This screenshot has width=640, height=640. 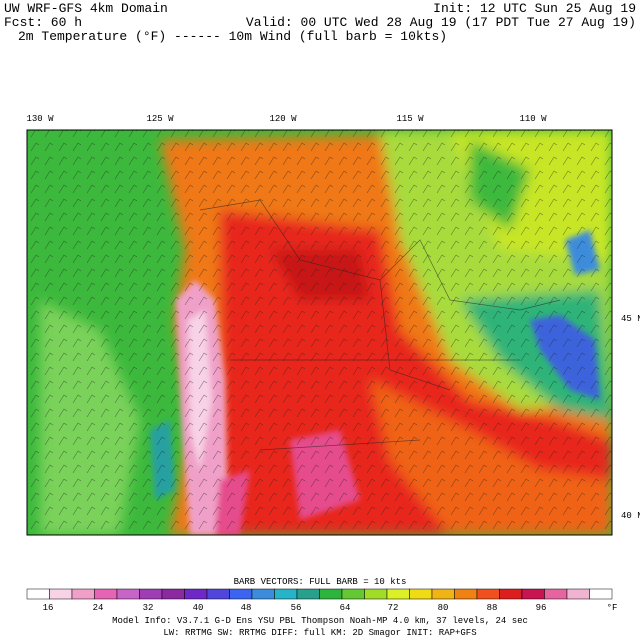 What do you see at coordinates (296, 608) in the screenshot?
I see `colorbar-label: 56` at bounding box center [296, 608].